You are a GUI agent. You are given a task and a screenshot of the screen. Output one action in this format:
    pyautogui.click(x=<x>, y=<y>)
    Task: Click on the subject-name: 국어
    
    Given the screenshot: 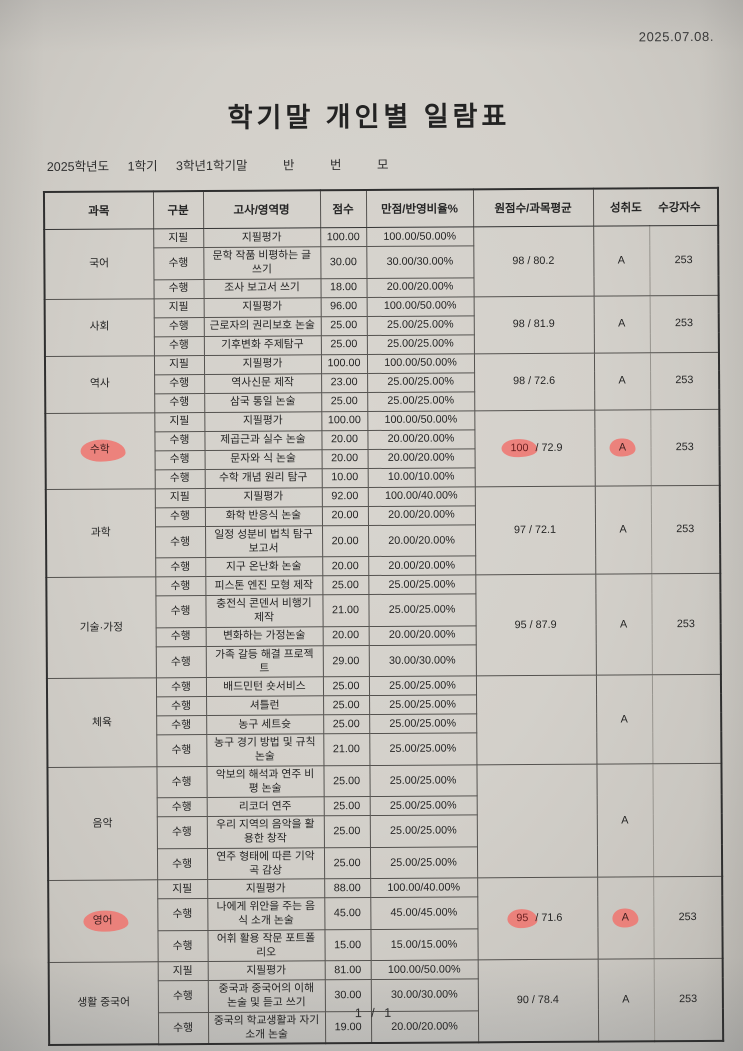 What is the action you would take?
    pyautogui.click(x=99, y=263)
    